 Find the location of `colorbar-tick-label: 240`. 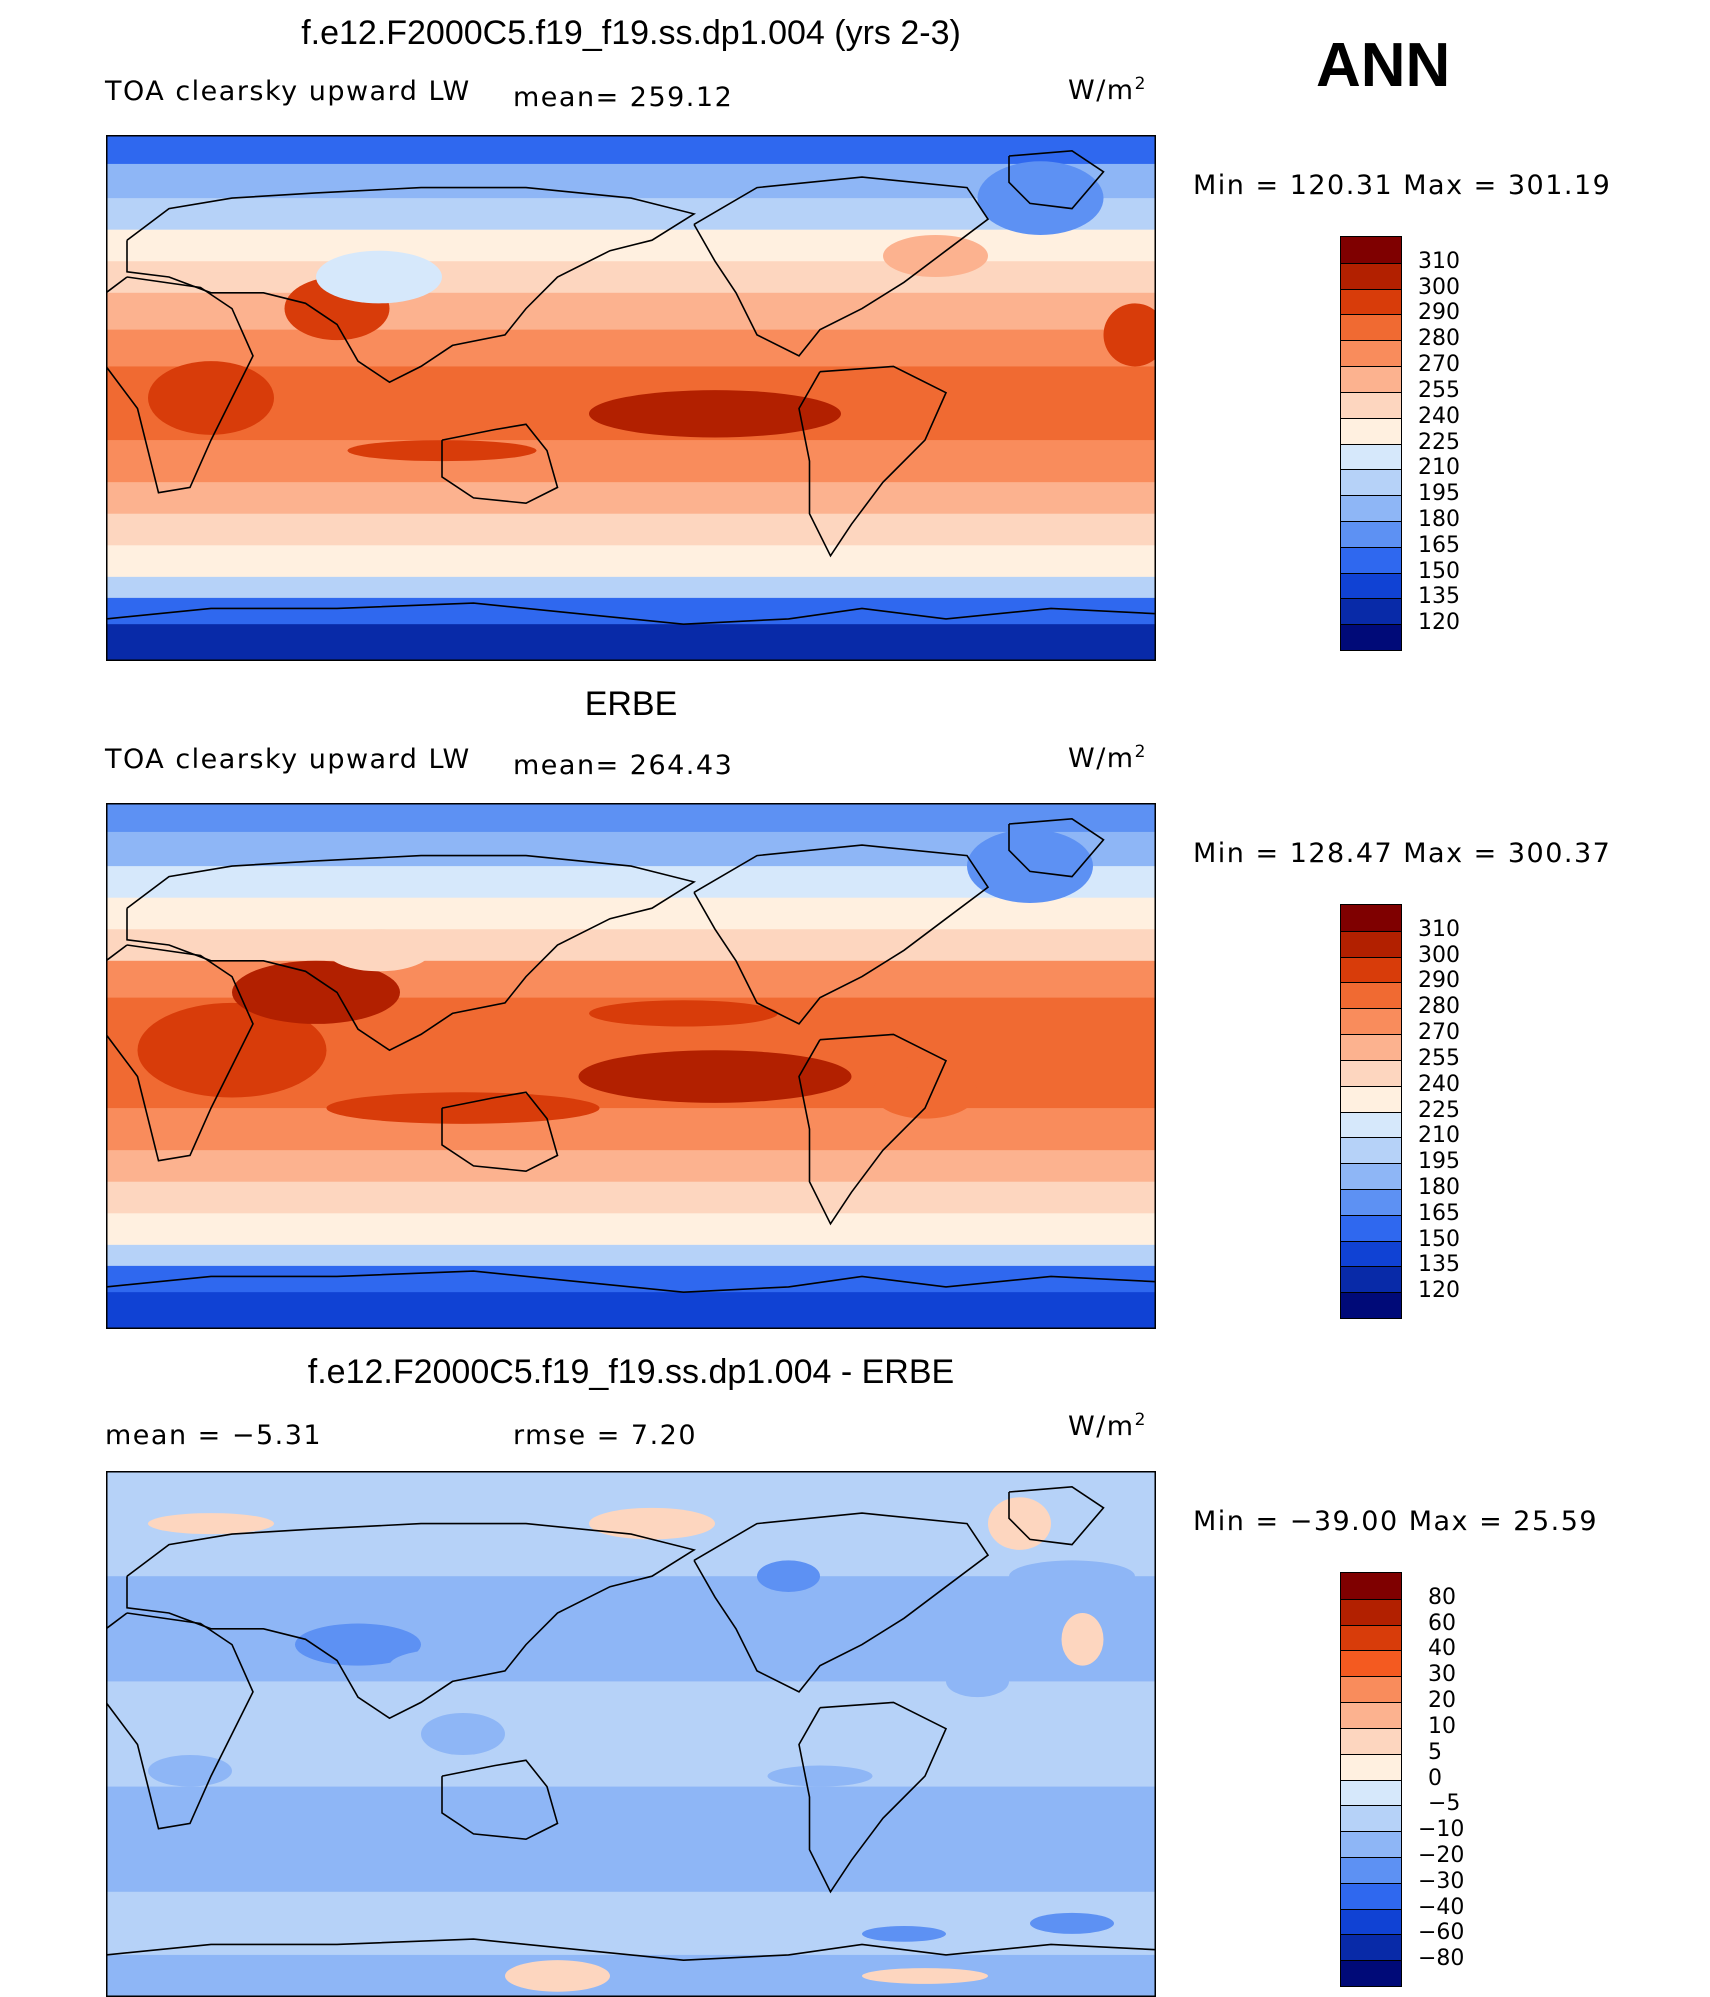

colorbar-tick-label: 240 is located at coordinates (1439, 1084).